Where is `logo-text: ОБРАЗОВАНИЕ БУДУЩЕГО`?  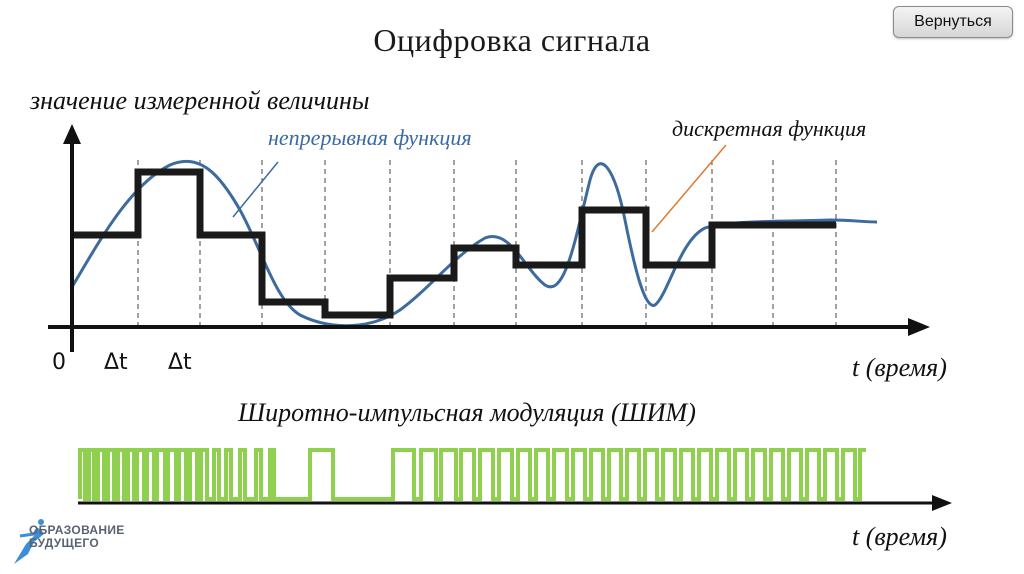 logo-text: ОБРАЗОВАНИЕ БУДУЩЕГО is located at coordinates (77, 537).